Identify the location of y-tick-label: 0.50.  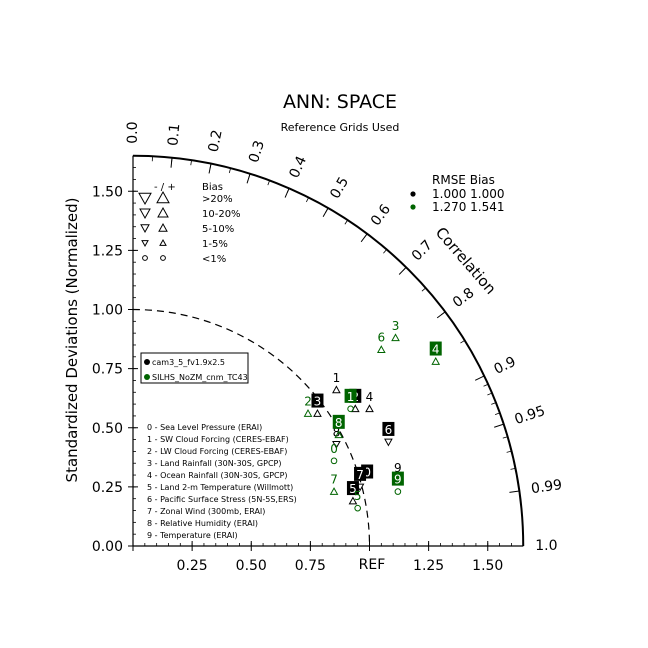
(107, 429).